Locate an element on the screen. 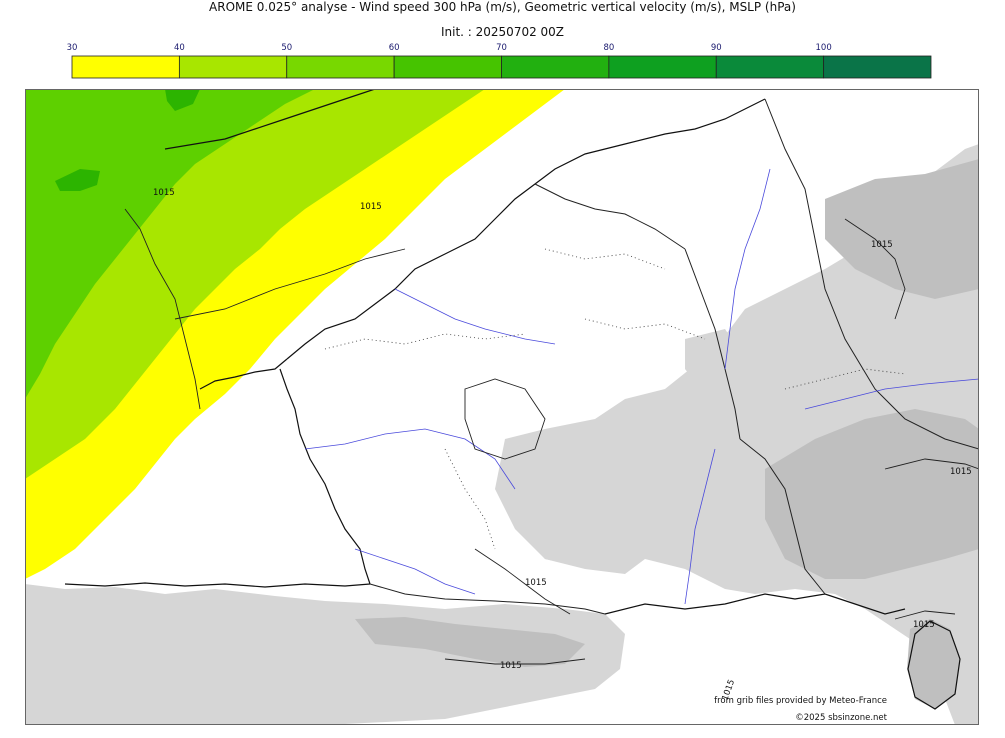  isobar-label-5: 1015 is located at coordinates (536, 583).